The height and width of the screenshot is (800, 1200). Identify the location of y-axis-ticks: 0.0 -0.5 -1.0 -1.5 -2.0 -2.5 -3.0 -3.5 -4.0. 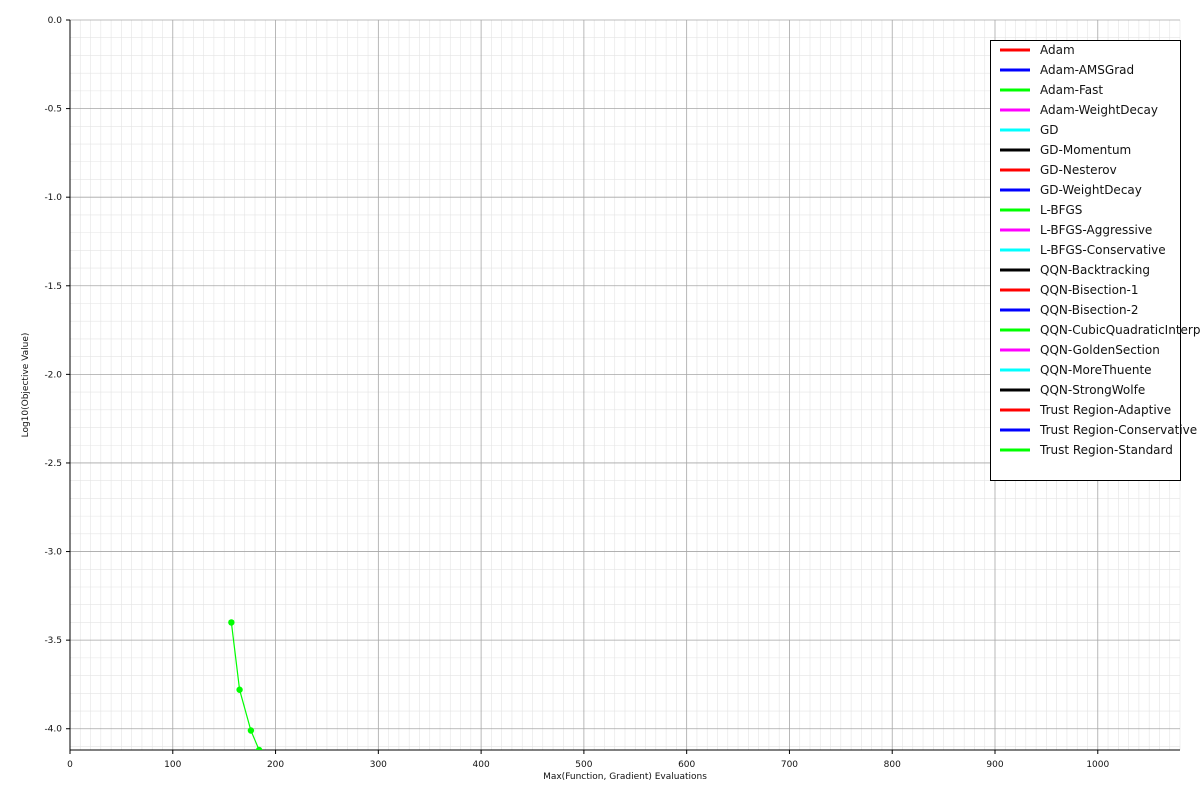
(57, 375).